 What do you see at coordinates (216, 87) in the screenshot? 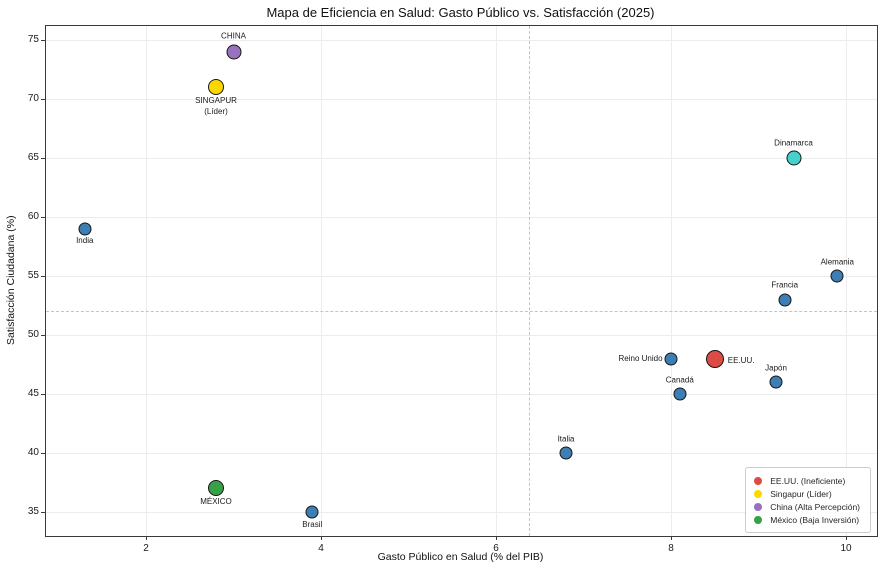
I see `scatter-point-singapur` at bounding box center [216, 87].